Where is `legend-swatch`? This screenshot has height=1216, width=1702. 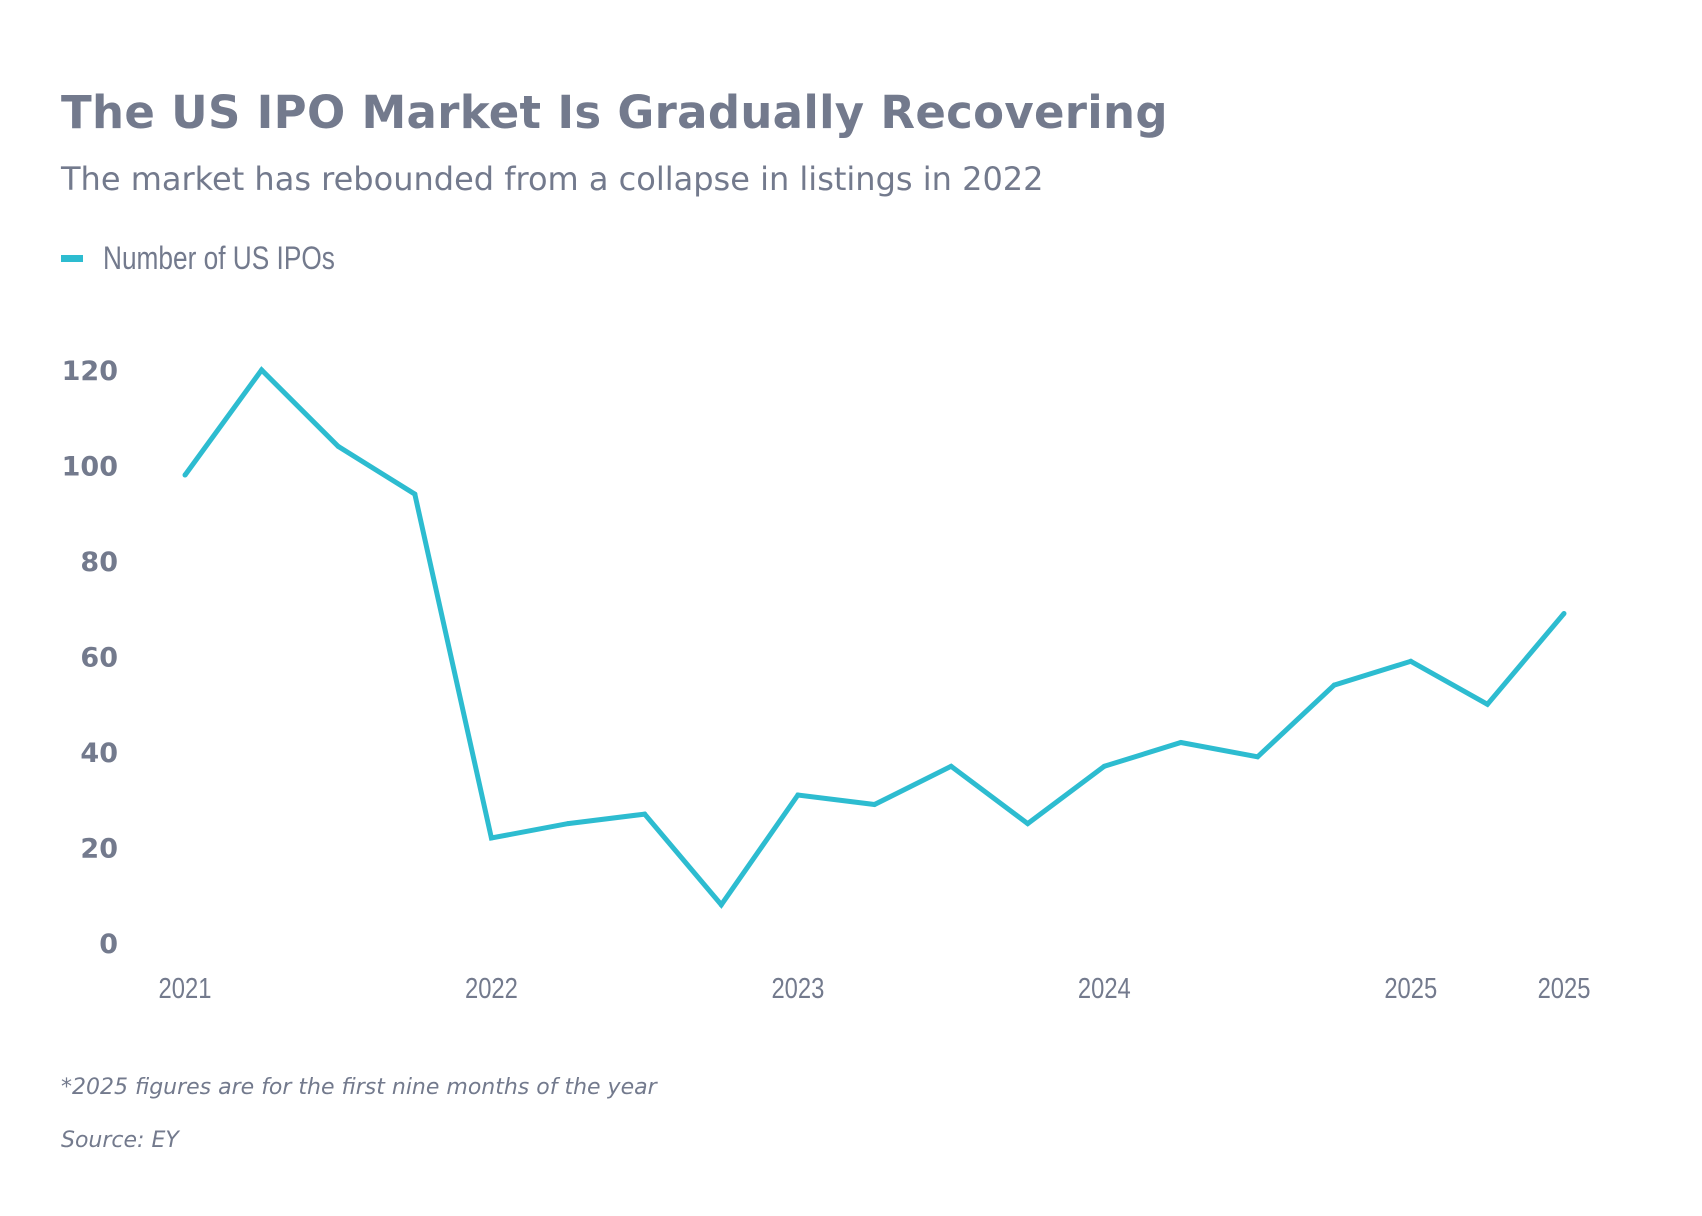
legend-swatch is located at coordinates (72, 258).